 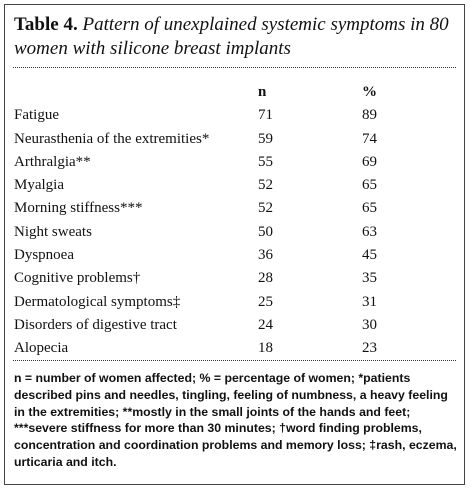 I want to click on cell-value: 59, so click(x=265, y=138).